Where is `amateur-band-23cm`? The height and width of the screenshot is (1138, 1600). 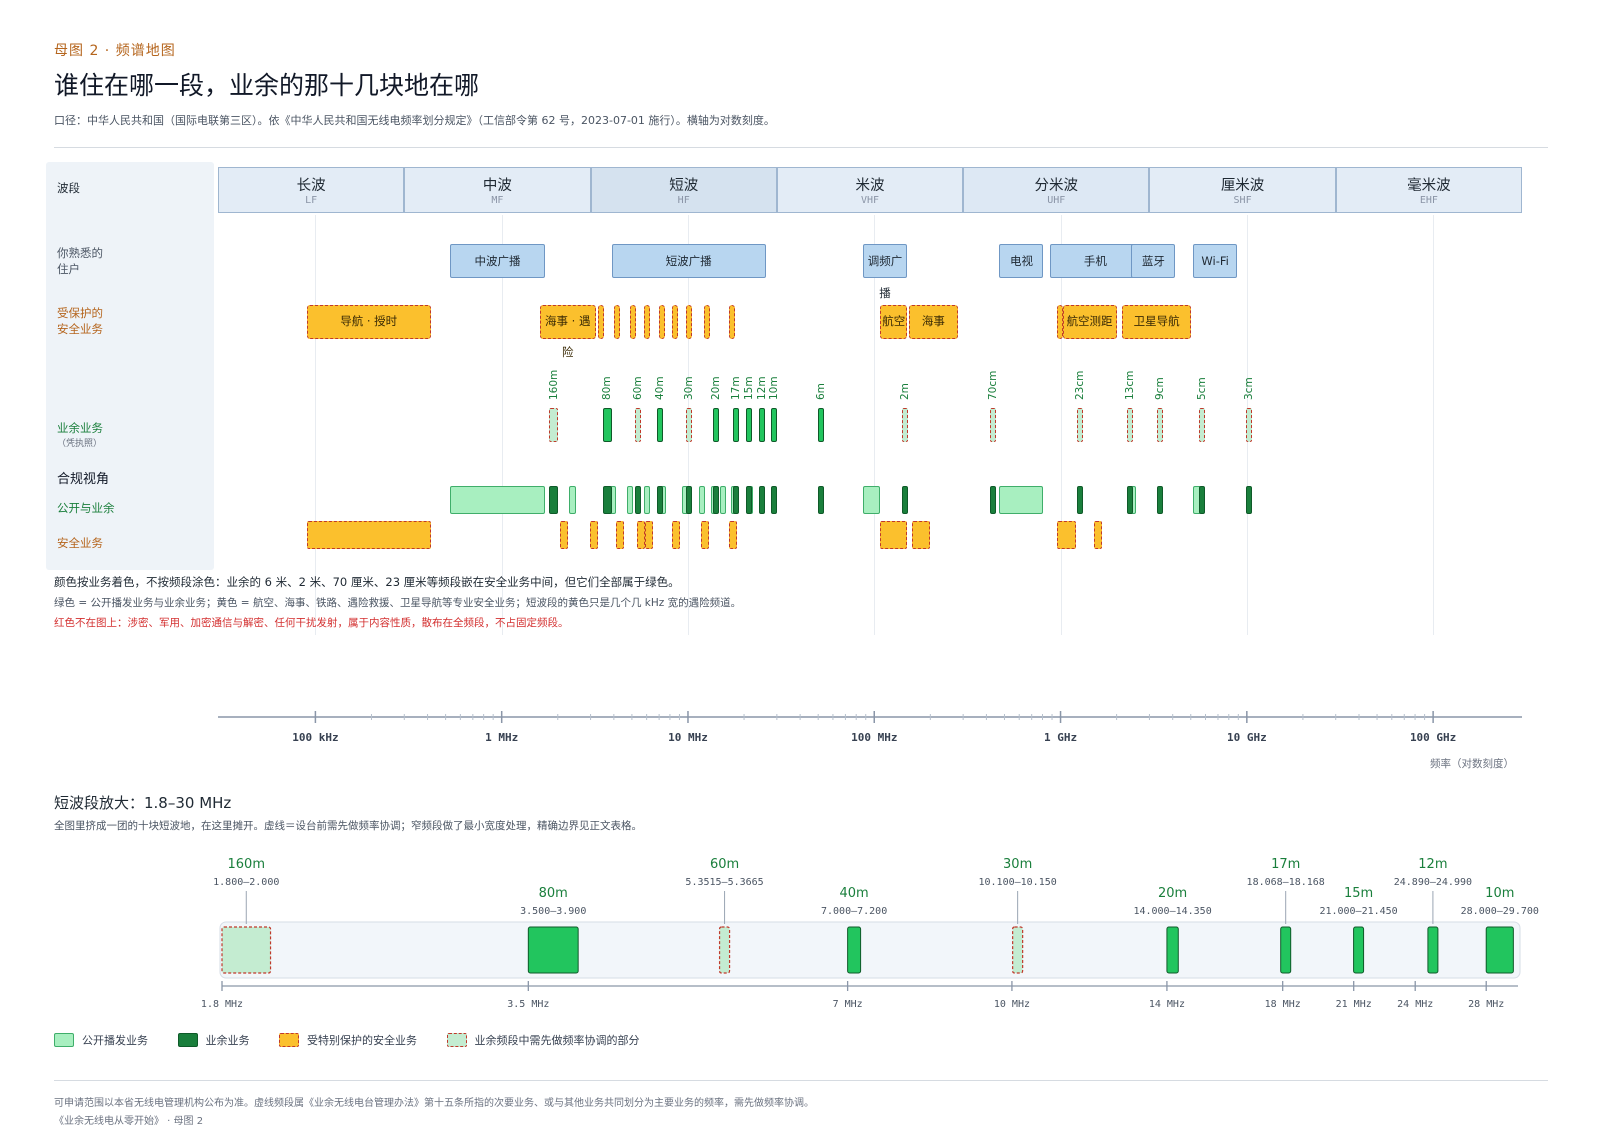
amateur-band-23cm is located at coordinates (1079, 425).